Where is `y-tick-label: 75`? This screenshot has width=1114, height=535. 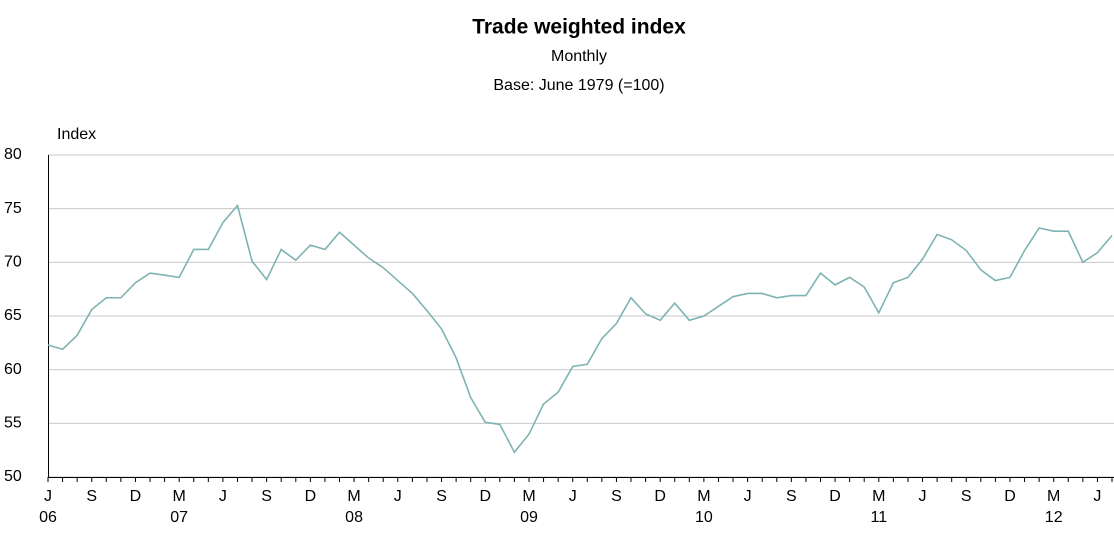
y-tick-label: 75 is located at coordinates (13, 208).